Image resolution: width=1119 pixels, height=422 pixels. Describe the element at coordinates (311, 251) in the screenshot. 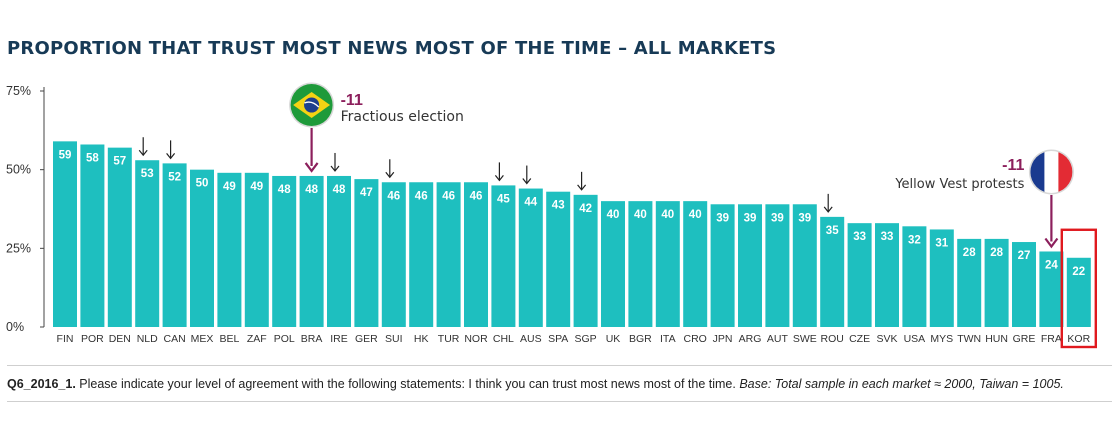

I see `bar-bra` at that location.